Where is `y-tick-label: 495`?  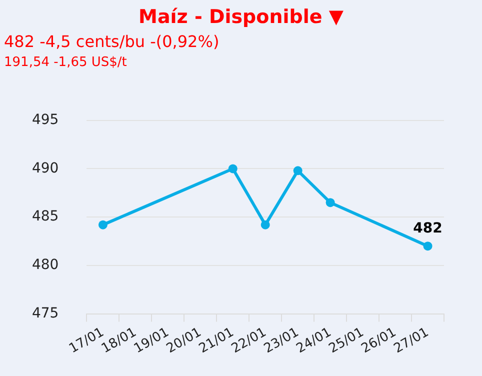
y-tick-label: 495 is located at coordinates (45, 120).